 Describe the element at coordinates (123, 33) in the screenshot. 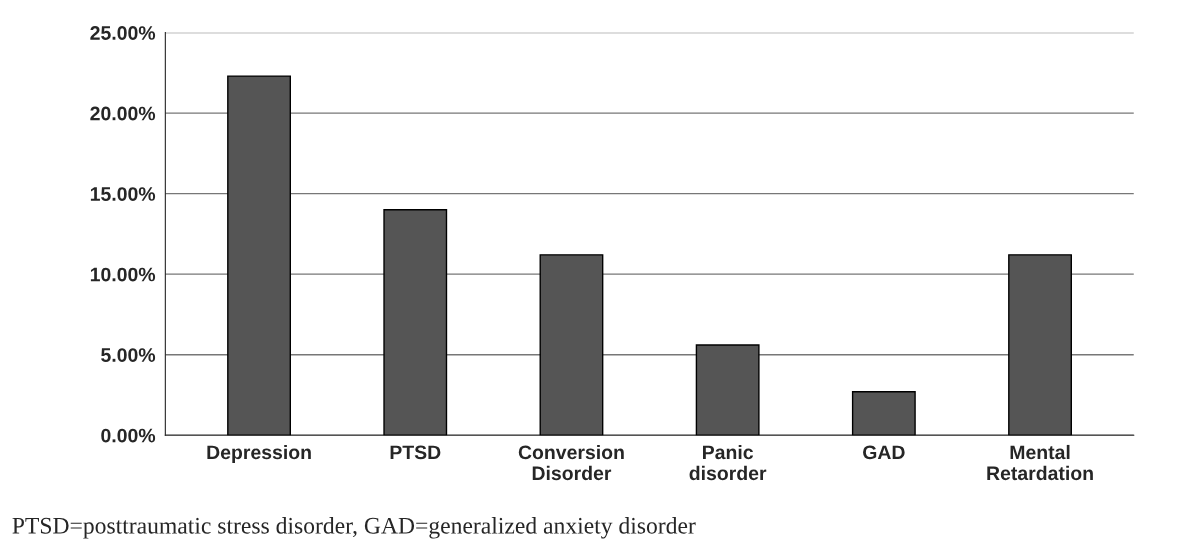

I see `y-tick-label: 25.00%` at that location.